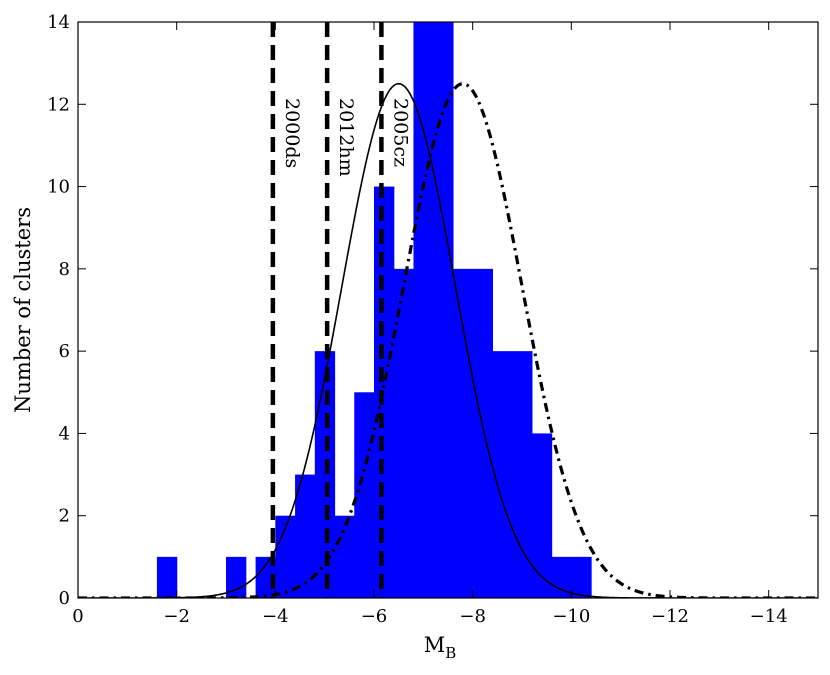  What do you see at coordinates (769, 616) in the screenshot?
I see `x-tick-label-7: −14` at bounding box center [769, 616].